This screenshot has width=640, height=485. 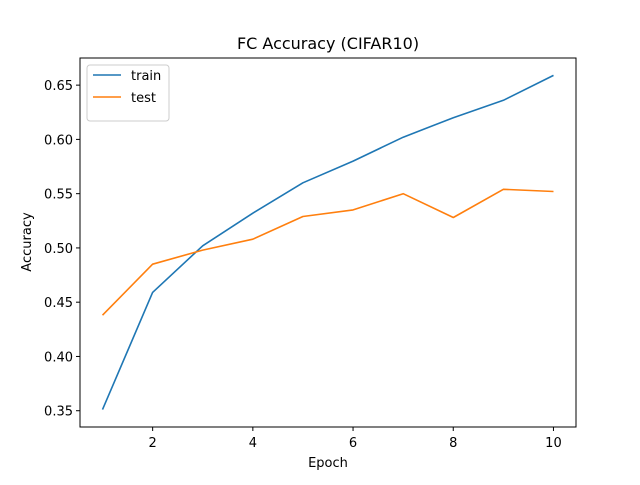 What do you see at coordinates (58, 303) in the screenshot?
I see `y-tick-label: 0.45` at bounding box center [58, 303].